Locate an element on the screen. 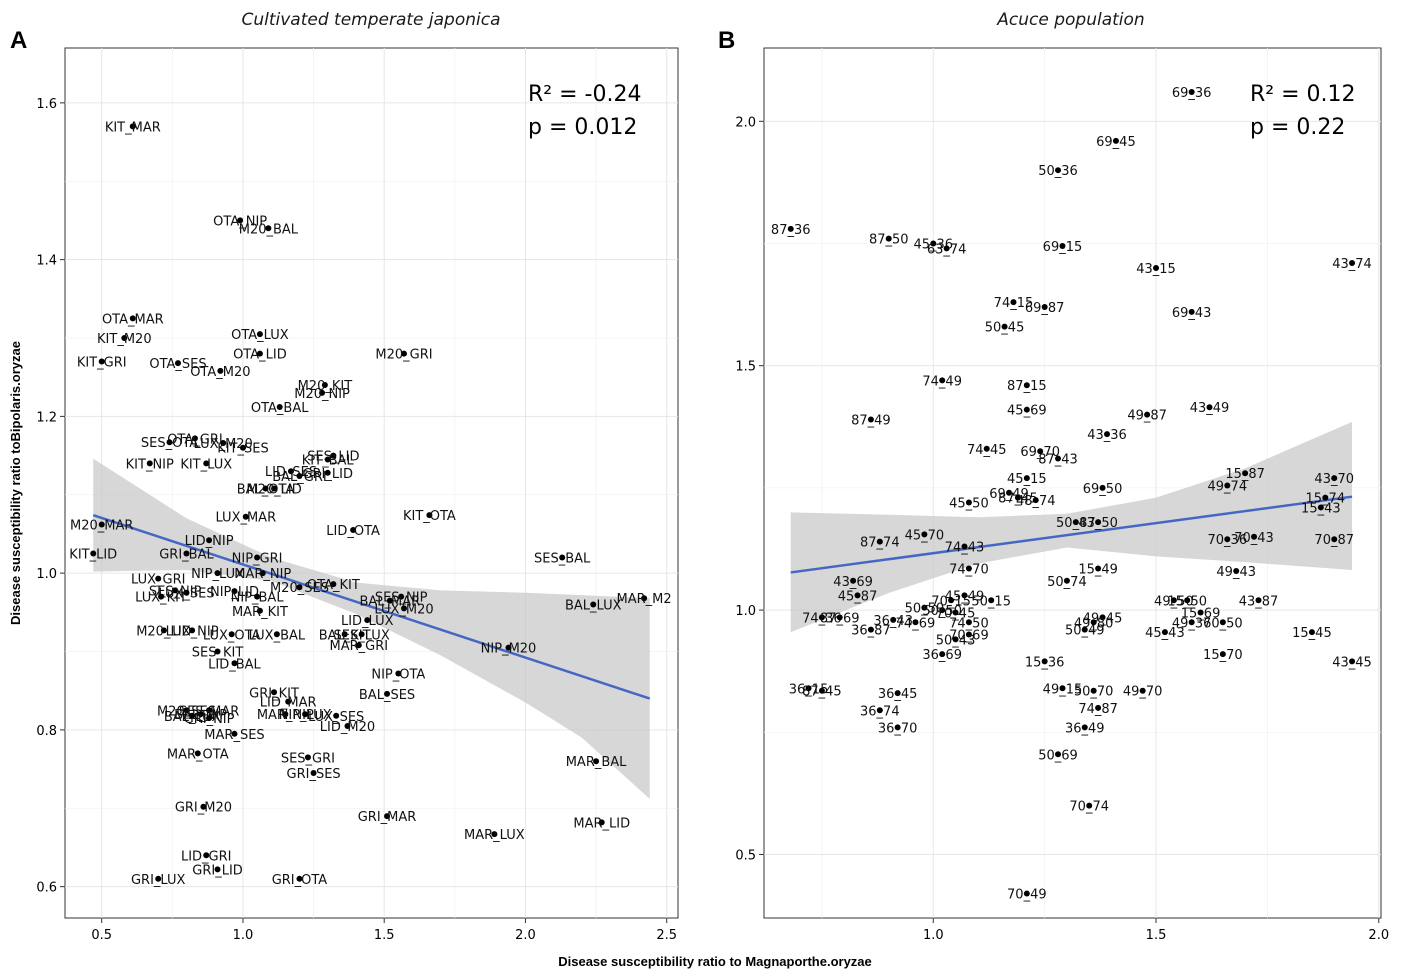 The width and height of the screenshot is (1402, 976). scatter-point: LUX_SES is located at coordinates (186, 594).